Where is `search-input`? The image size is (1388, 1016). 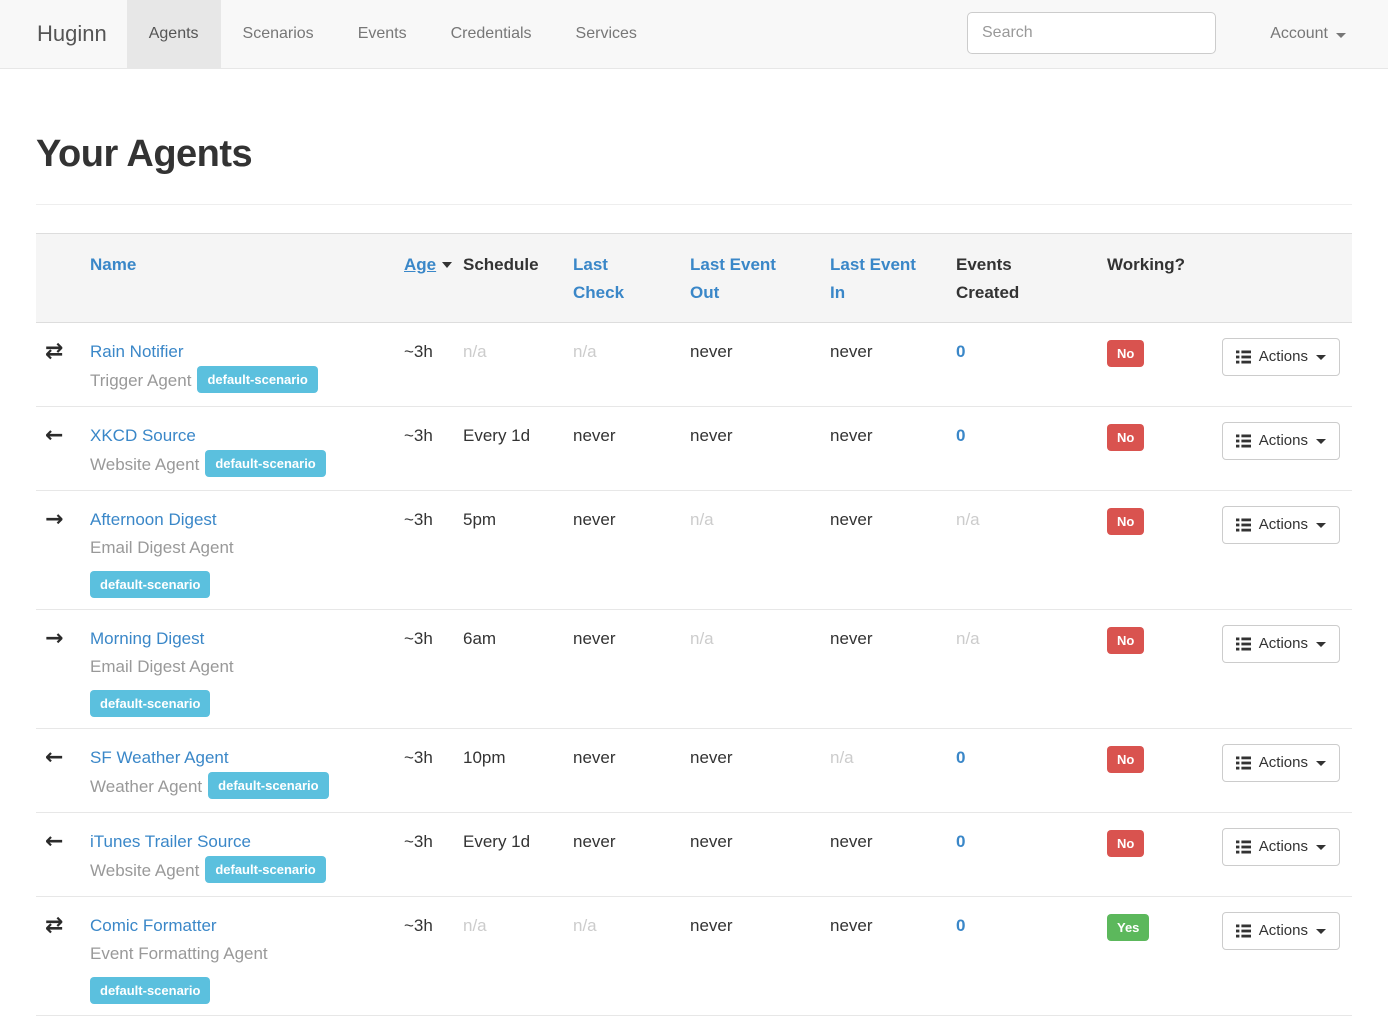 search-input is located at coordinates (1091, 33).